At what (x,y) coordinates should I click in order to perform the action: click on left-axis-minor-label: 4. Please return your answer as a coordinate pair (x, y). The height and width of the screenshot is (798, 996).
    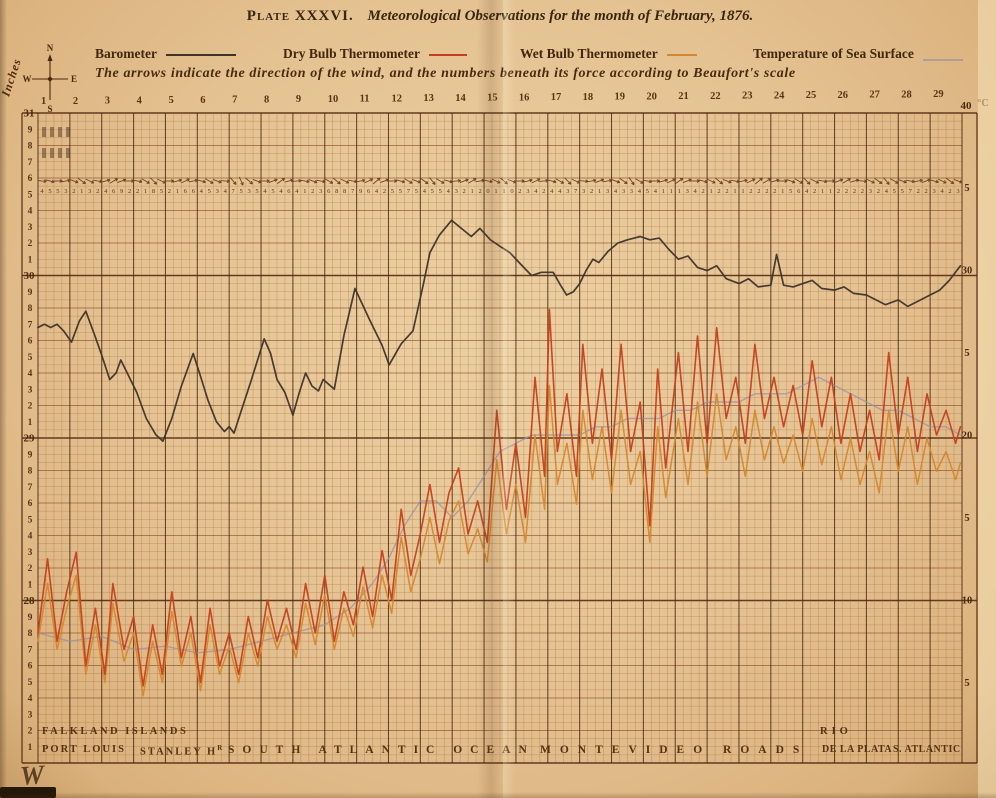
    Looking at the image, I should click on (30, 537).